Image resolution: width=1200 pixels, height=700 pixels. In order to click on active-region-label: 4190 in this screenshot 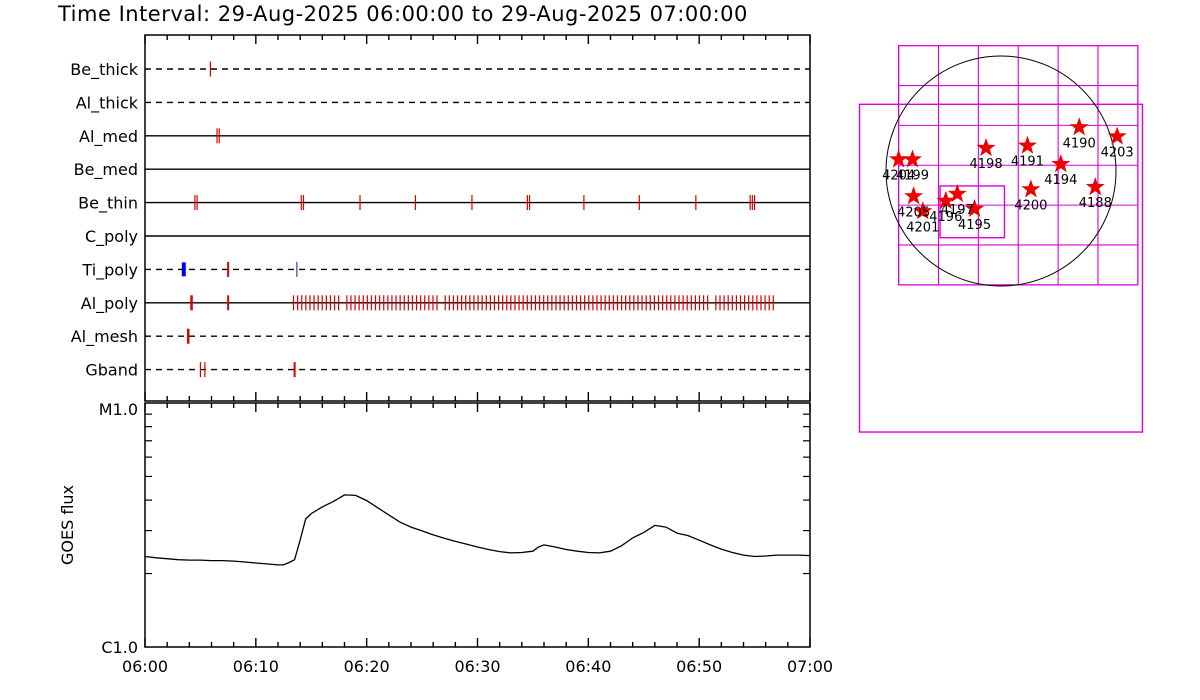, I will do `click(1079, 143)`.